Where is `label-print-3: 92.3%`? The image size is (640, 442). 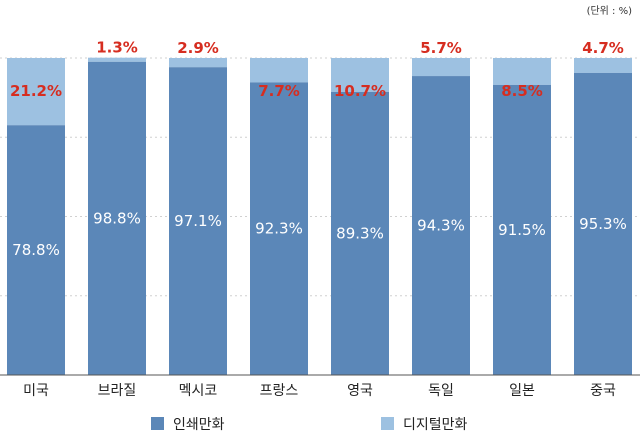
label-print-3: 92.3% is located at coordinates (279, 229).